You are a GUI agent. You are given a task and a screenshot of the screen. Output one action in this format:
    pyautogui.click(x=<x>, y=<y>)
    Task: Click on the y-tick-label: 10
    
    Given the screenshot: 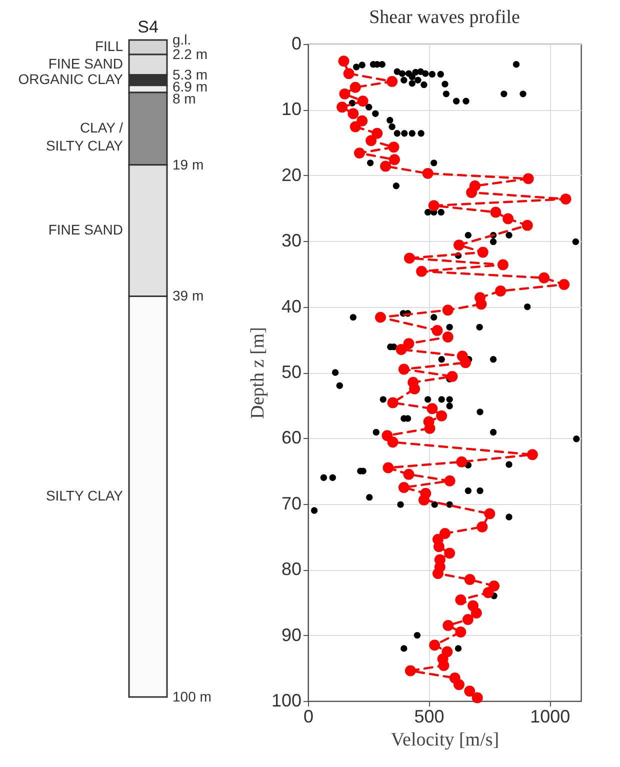 What is the action you would take?
    pyautogui.click(x=291, y=109)
    